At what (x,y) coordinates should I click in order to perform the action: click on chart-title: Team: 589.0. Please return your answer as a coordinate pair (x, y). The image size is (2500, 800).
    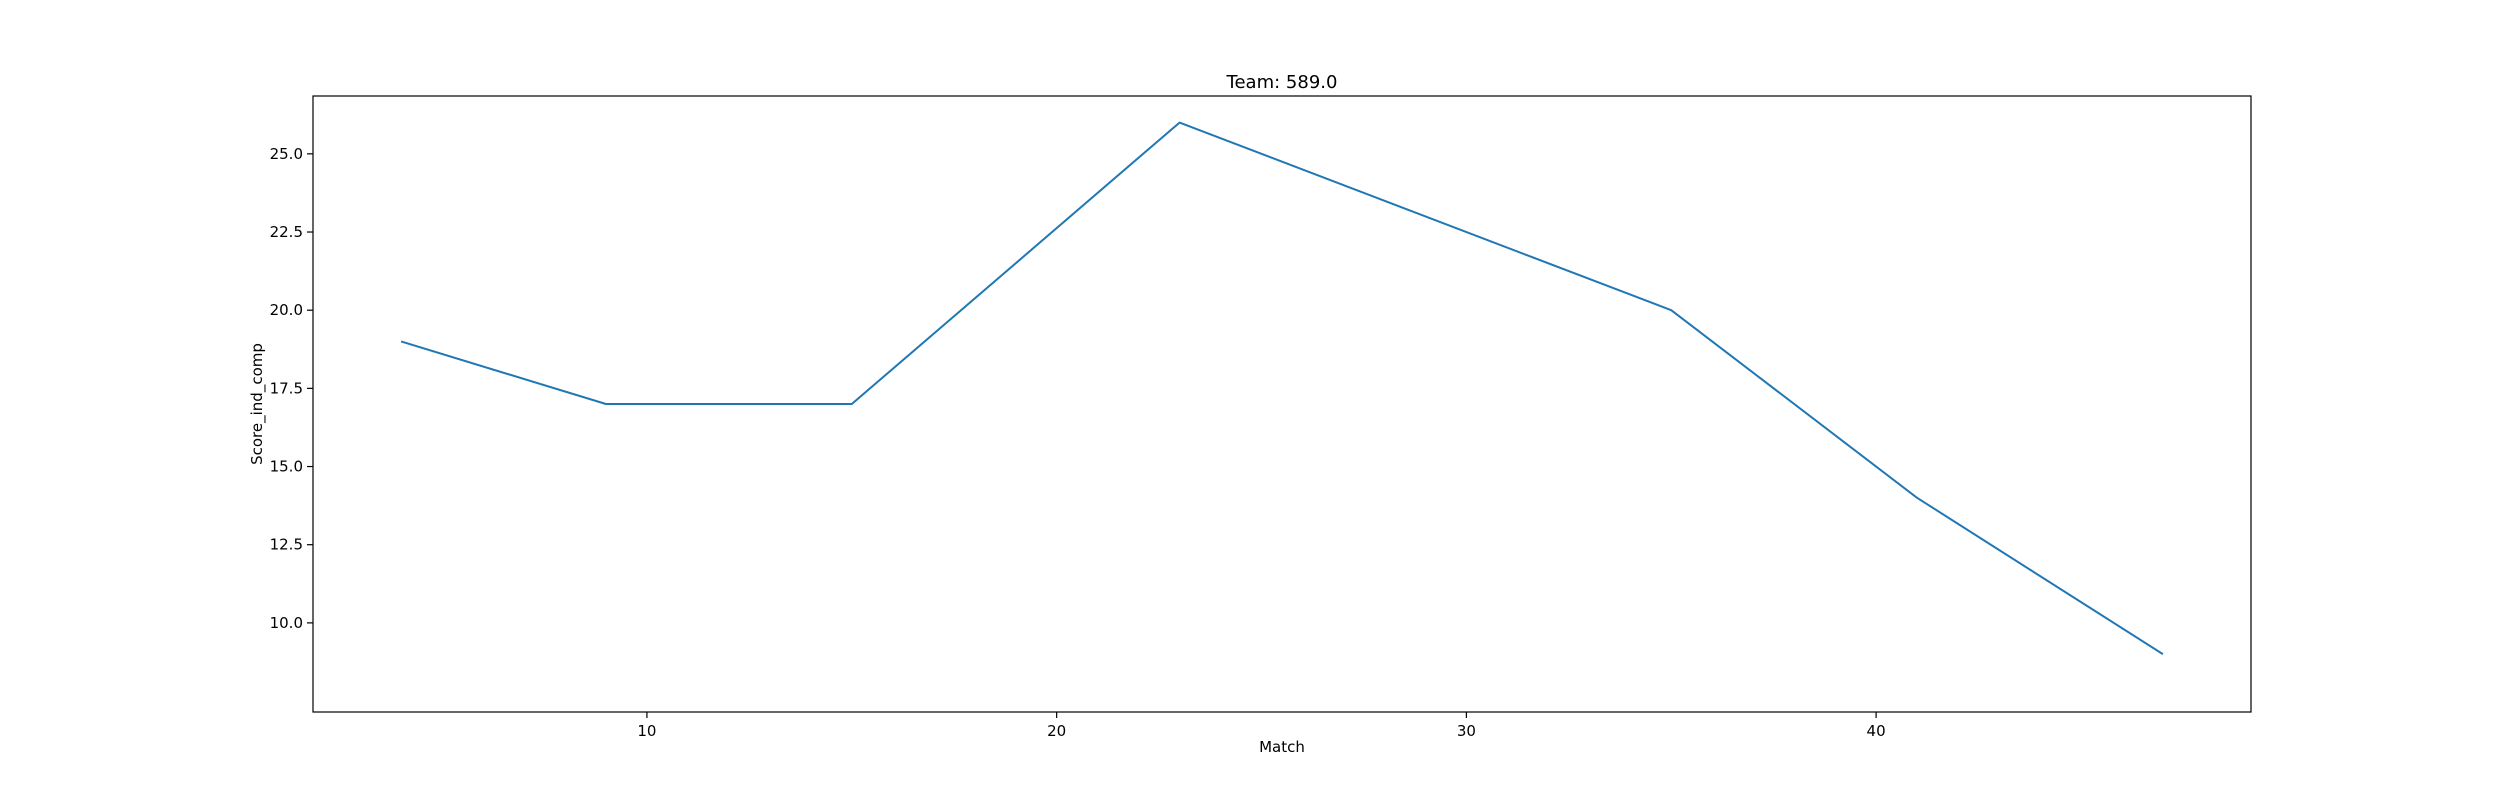
    Looking at the image, I should click on (1282, 82).